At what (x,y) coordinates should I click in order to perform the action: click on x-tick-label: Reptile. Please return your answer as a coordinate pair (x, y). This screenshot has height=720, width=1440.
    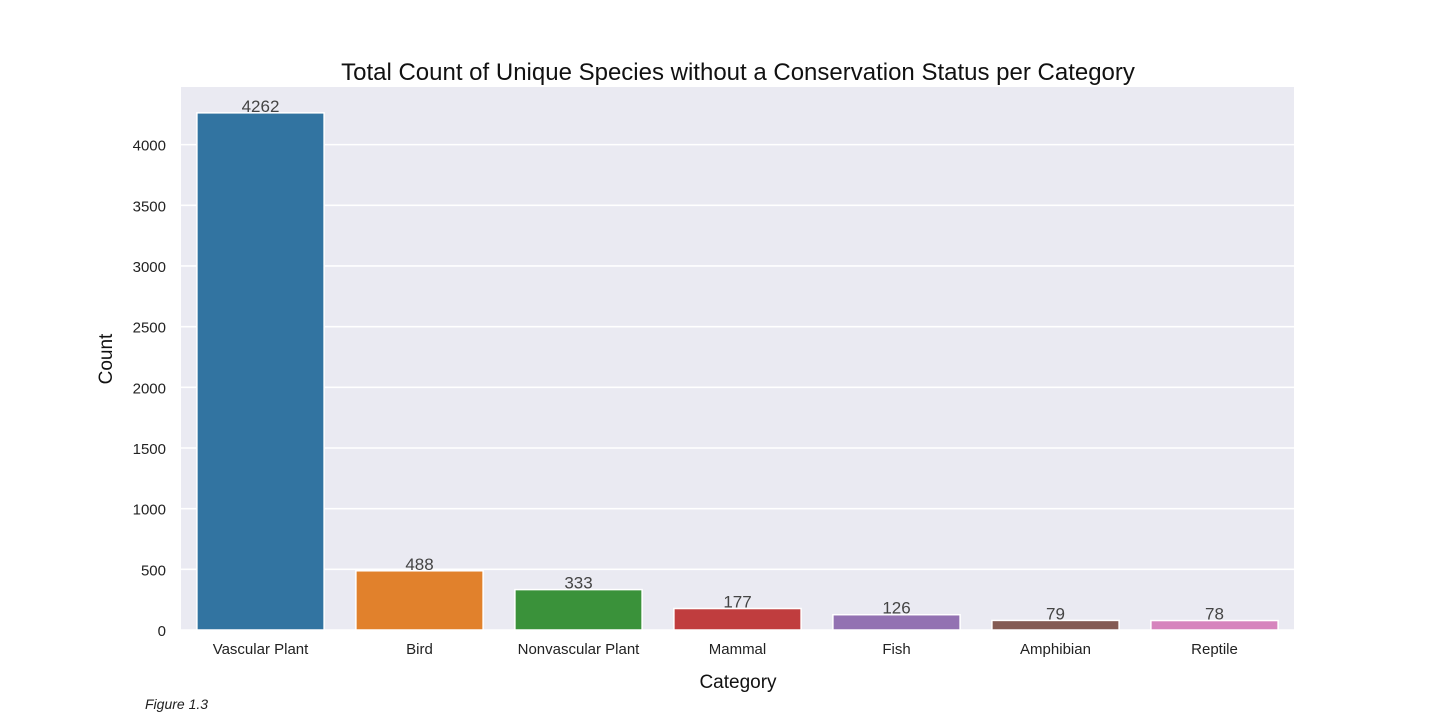
    Looking at the image, I should click on (1214, 649).